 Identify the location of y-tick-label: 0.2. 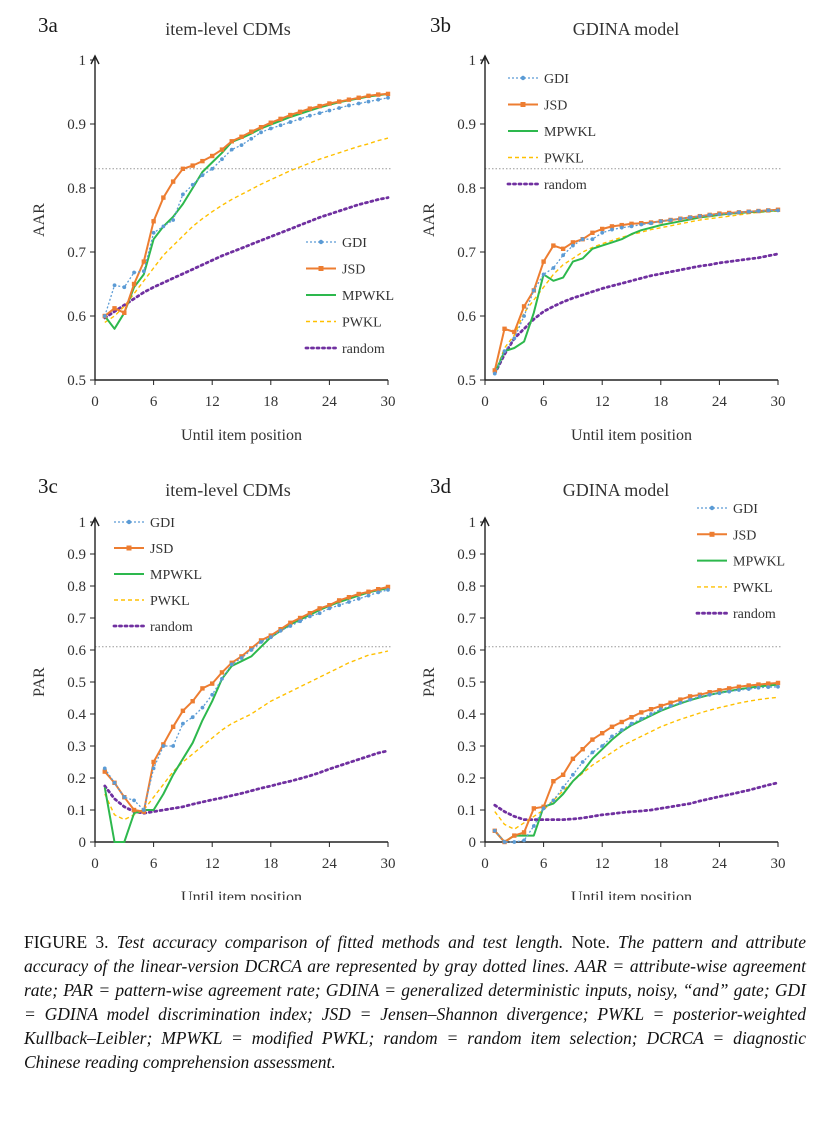
(76, 779).